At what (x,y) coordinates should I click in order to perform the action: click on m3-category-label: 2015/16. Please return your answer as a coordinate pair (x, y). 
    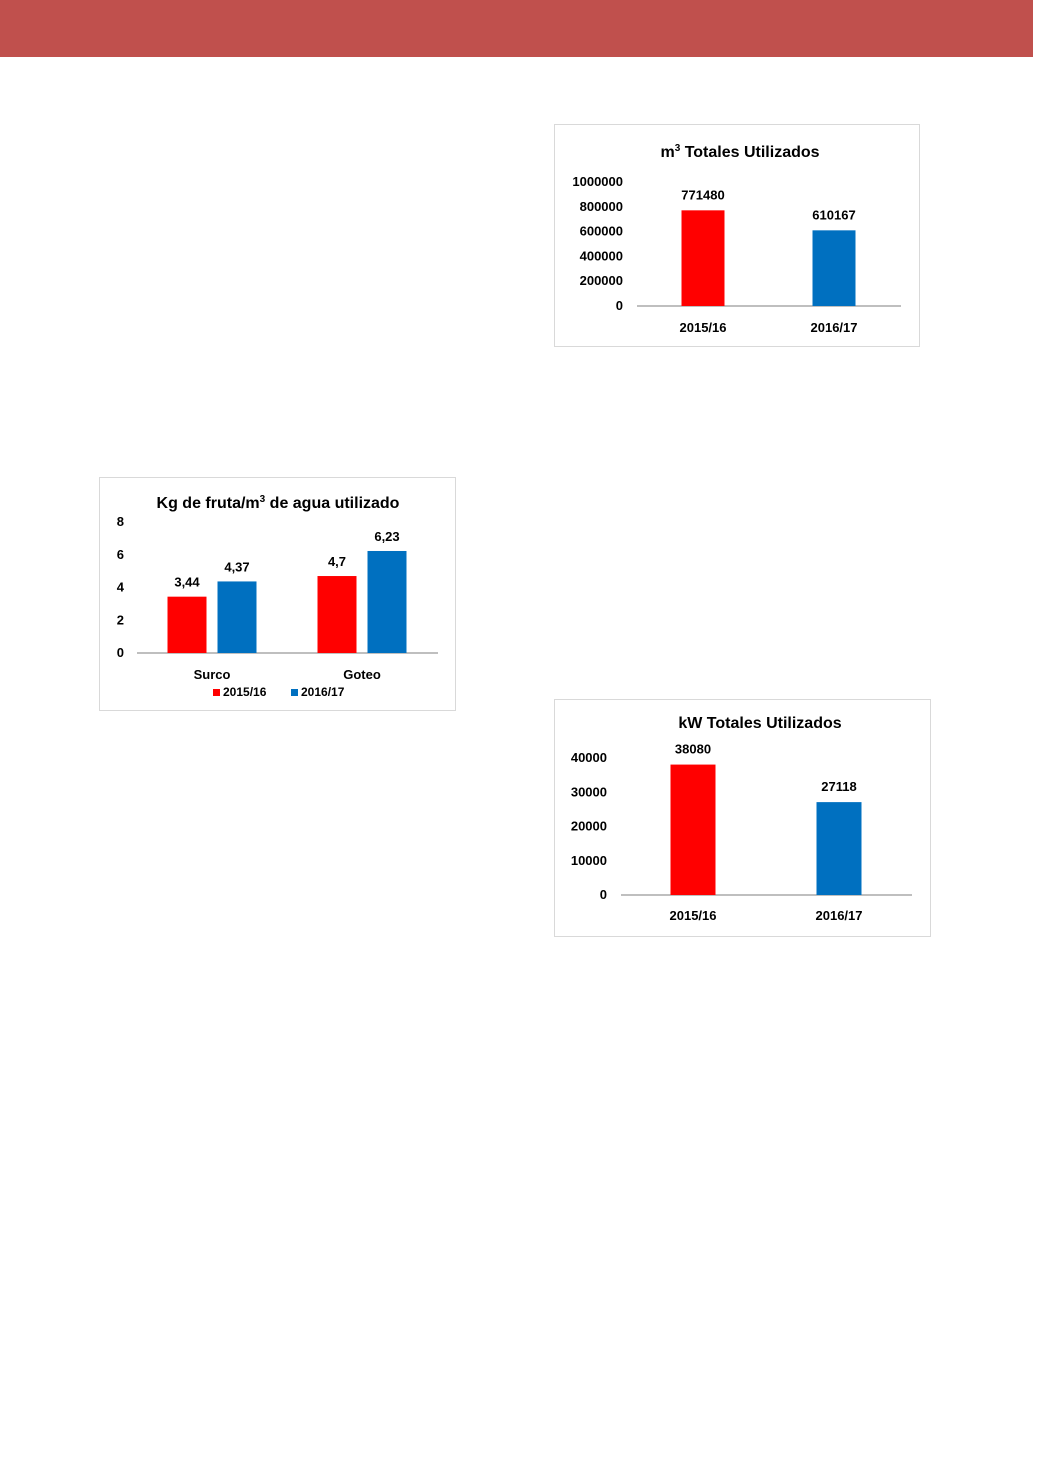
    Looking at the image, I should click on (703, 327).